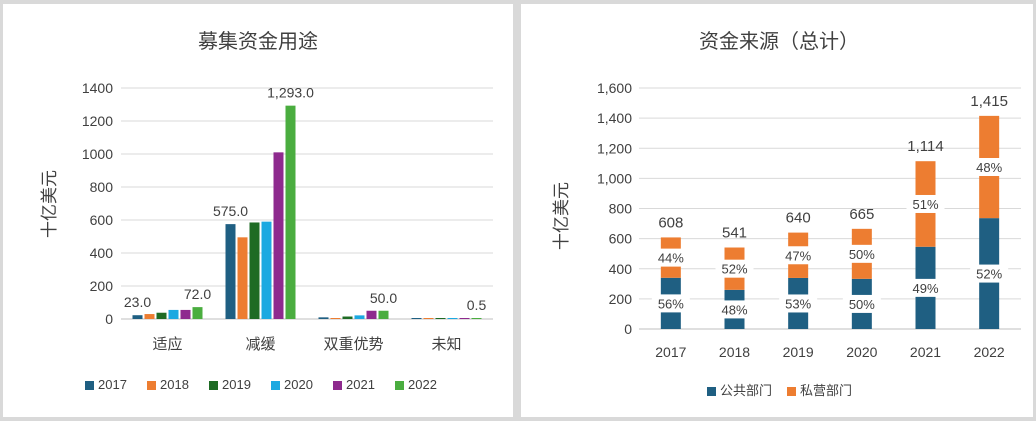 This screenshot has width=1036, height=421. What do you see at coordinates (779, 41) in the screenshot?
I see `chart-title: 资金来源（总计）` at bounding box center [779, 41].